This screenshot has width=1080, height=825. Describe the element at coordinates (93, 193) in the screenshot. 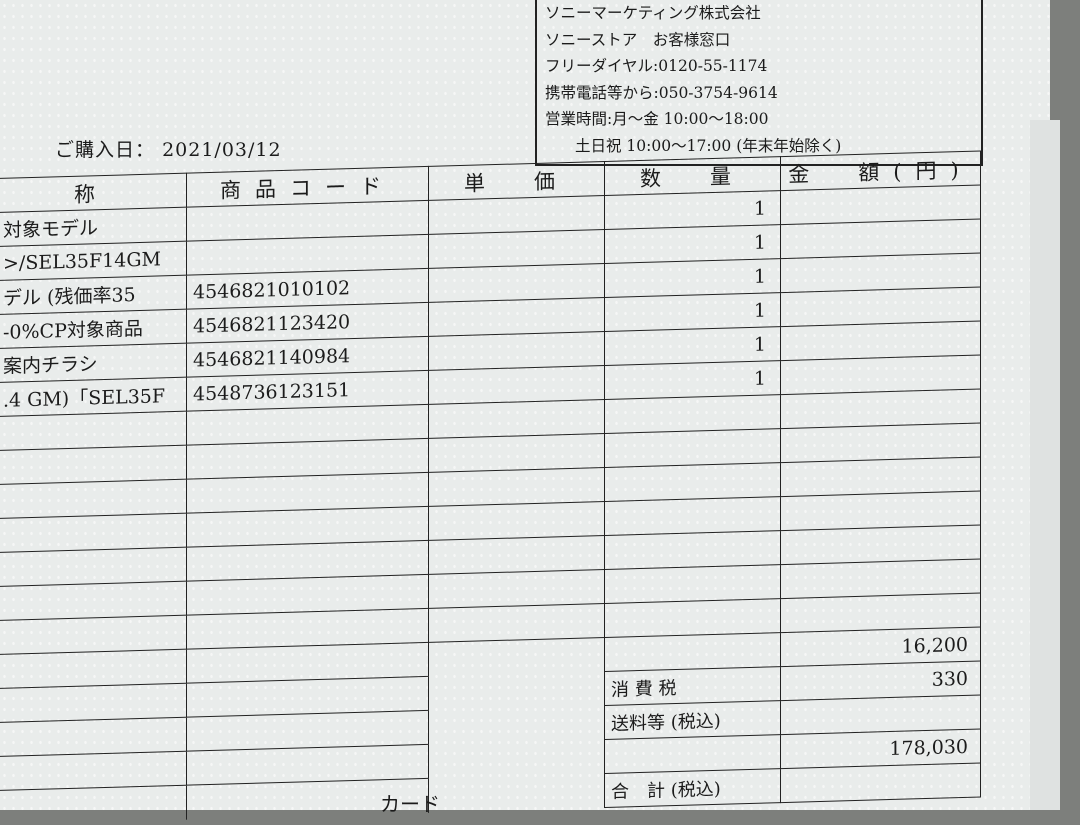

I see `header-name: 称` at that location.